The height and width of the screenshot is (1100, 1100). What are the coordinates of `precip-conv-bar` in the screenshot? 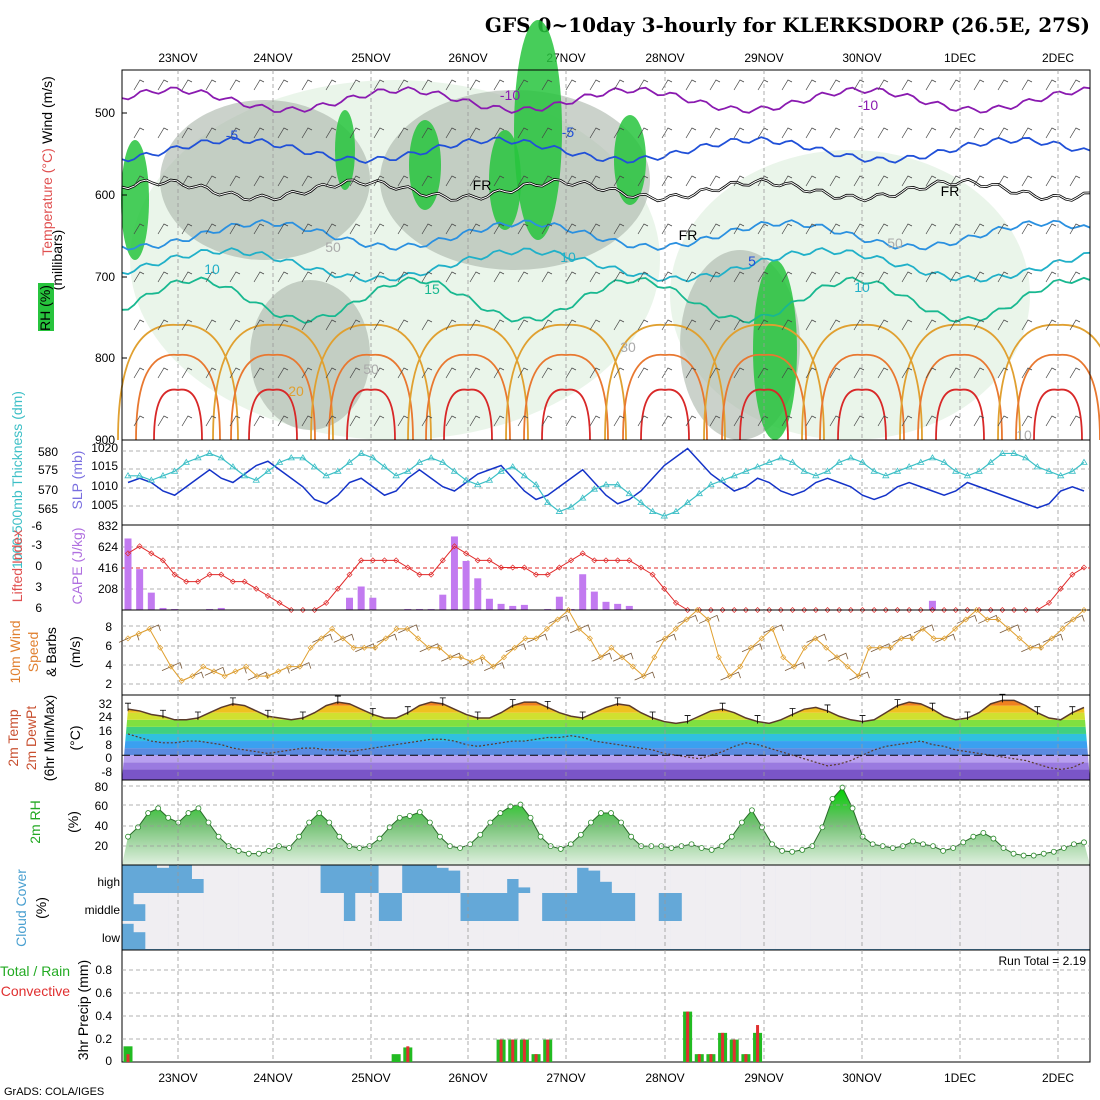 It's located at (723, 1047).